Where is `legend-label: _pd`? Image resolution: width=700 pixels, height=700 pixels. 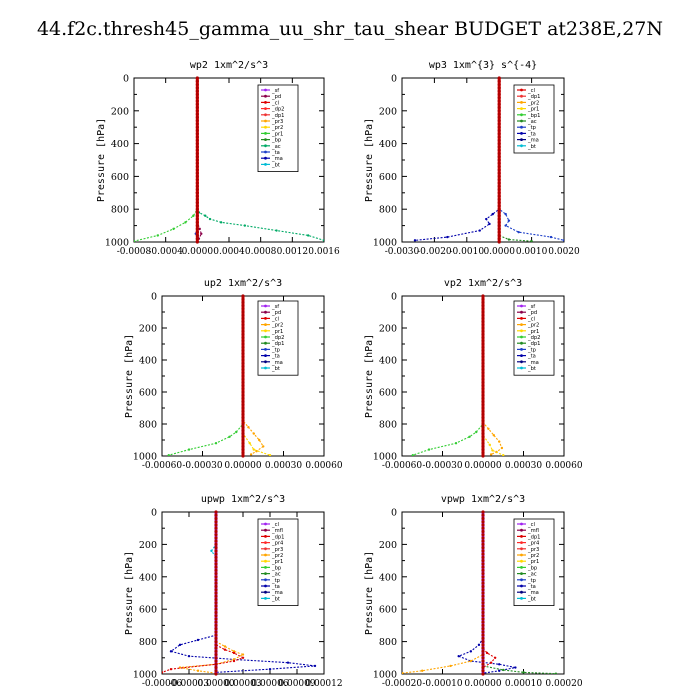
legend-label: _pd is located at coordinates (532, 313).